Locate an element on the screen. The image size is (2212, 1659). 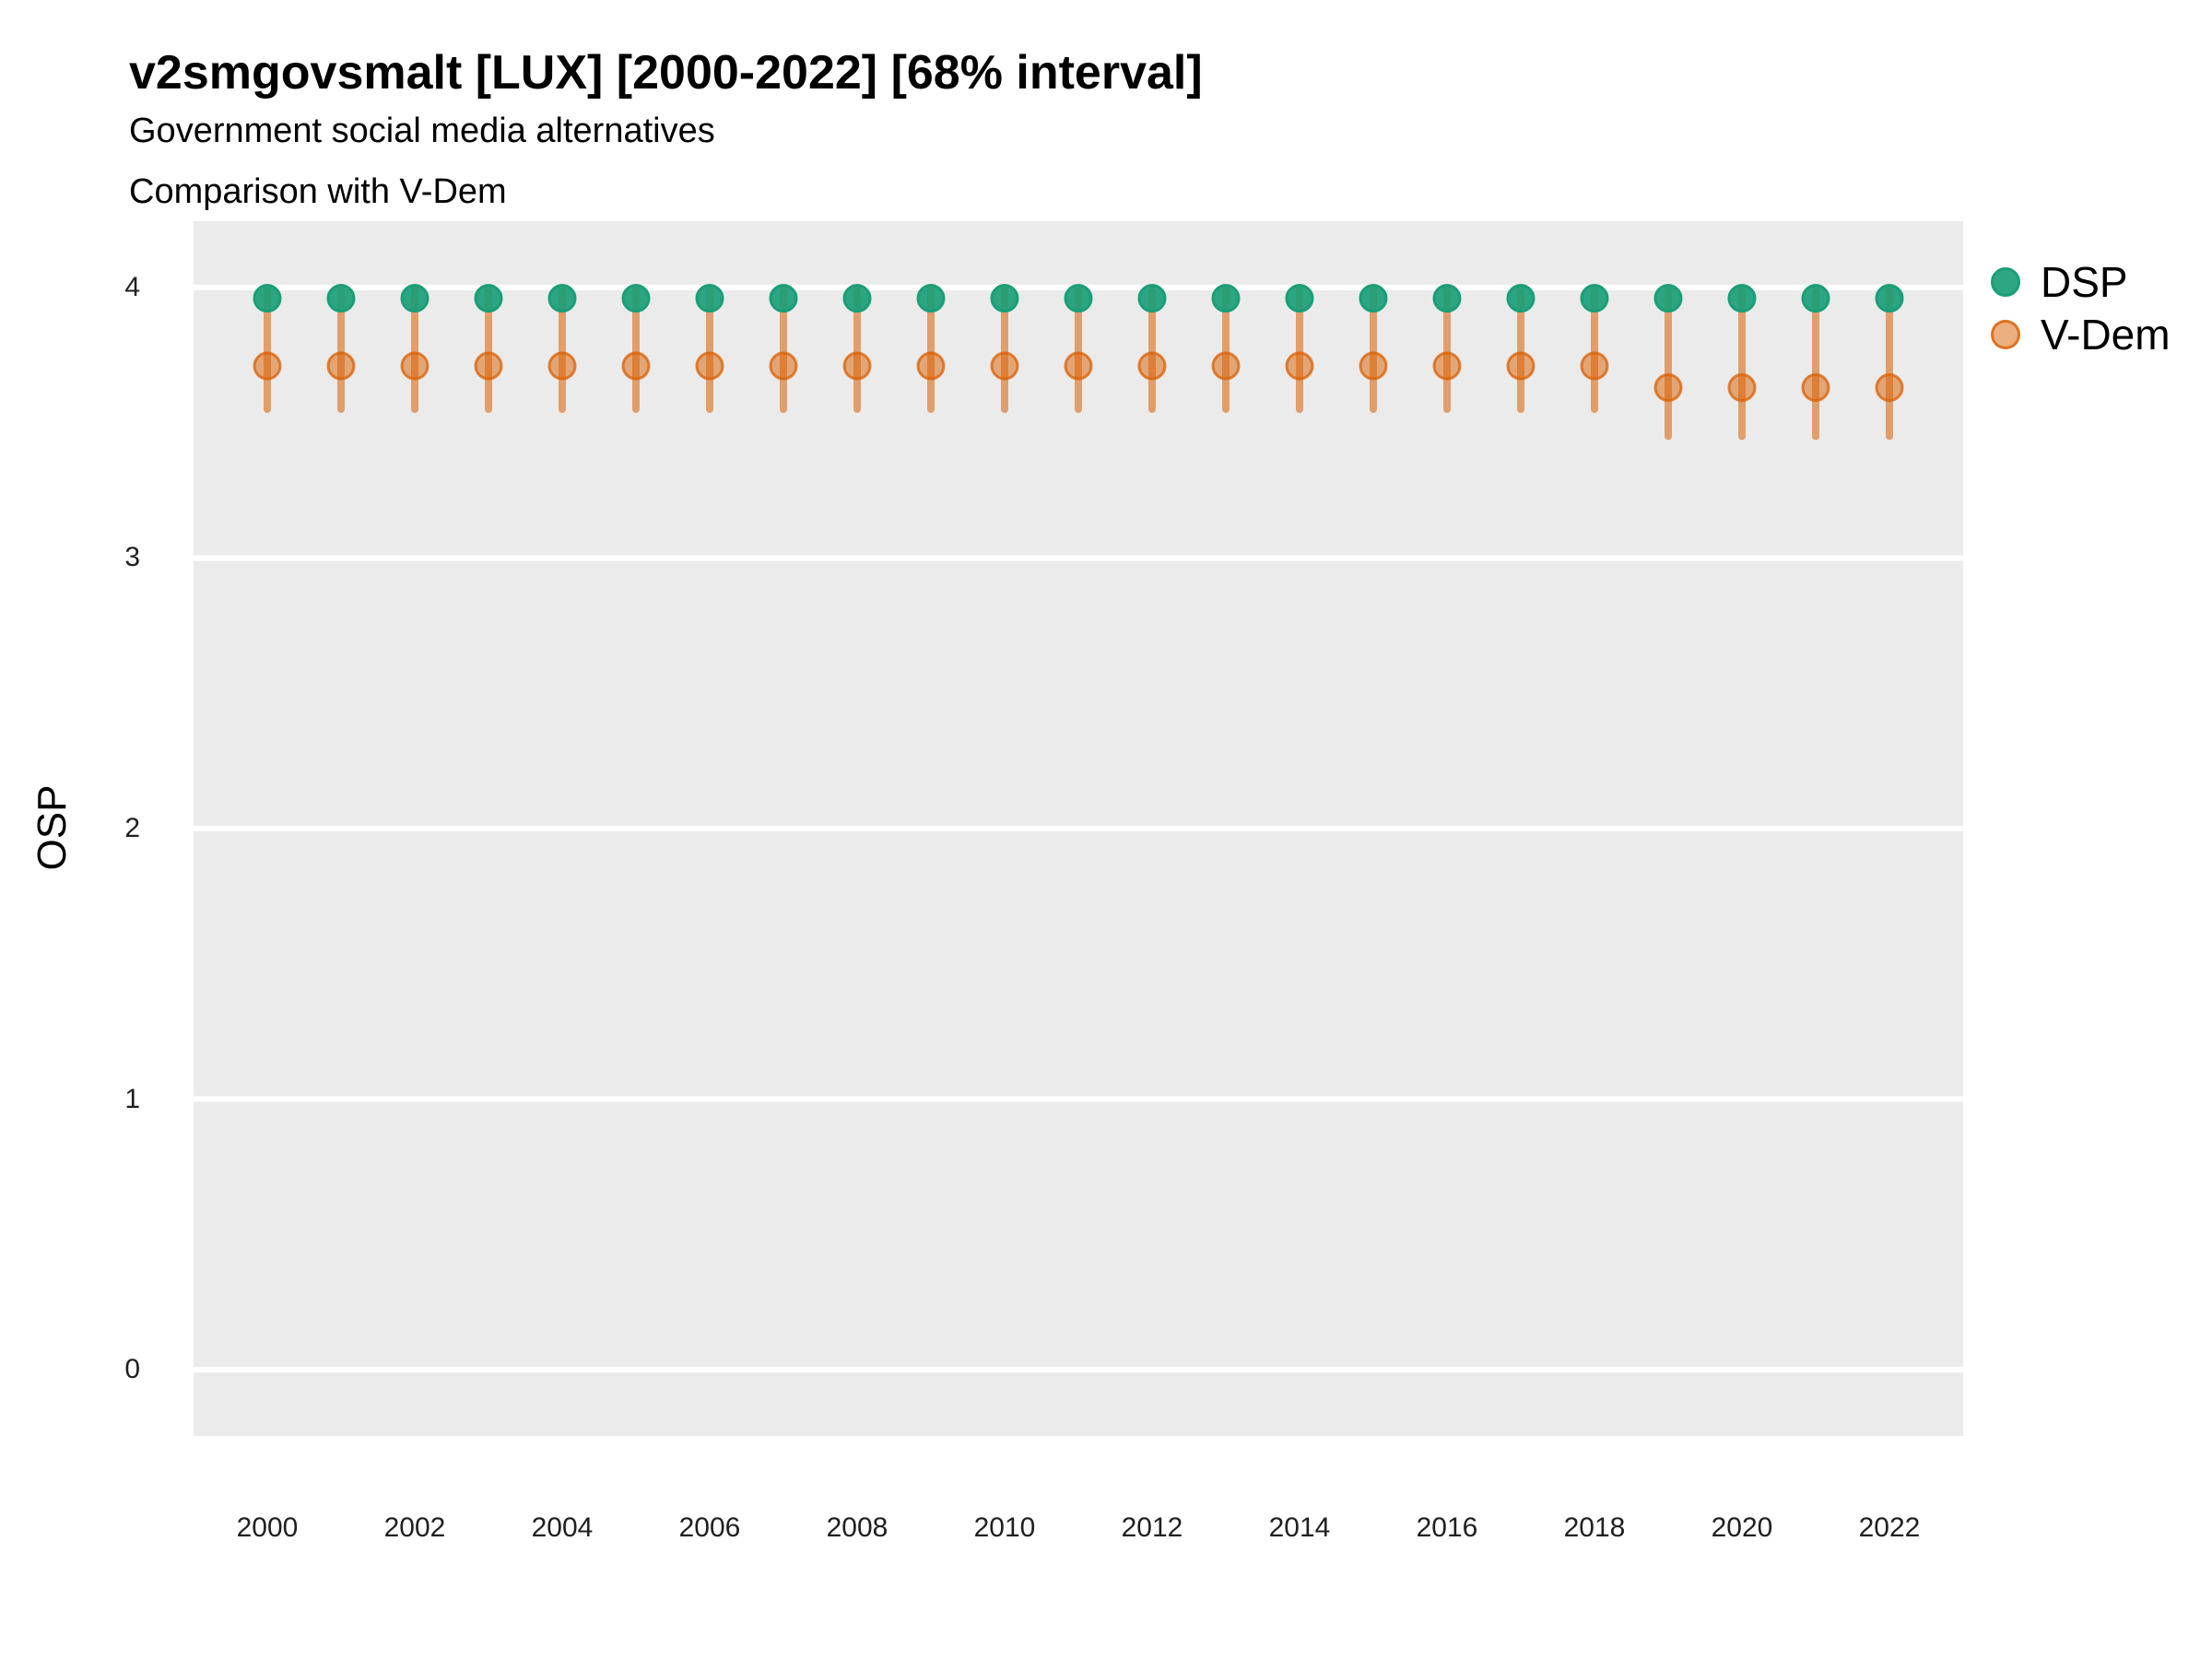
dsp-point-2015 is located at coordinates (1373, 298).